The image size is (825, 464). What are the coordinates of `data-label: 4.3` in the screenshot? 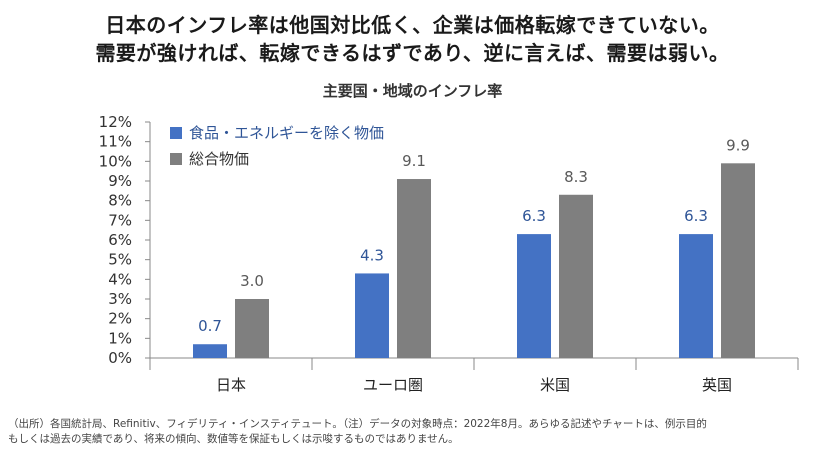 It's located at (372, 255).